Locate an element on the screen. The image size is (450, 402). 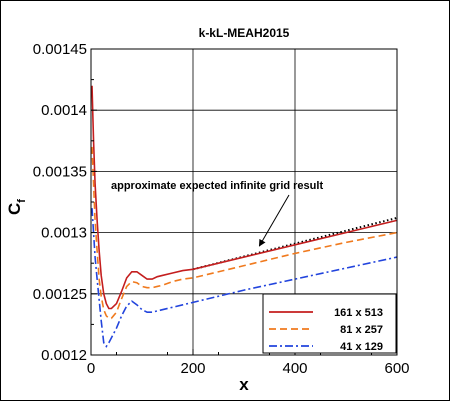
reference-line is located at coordinates (294, 243).